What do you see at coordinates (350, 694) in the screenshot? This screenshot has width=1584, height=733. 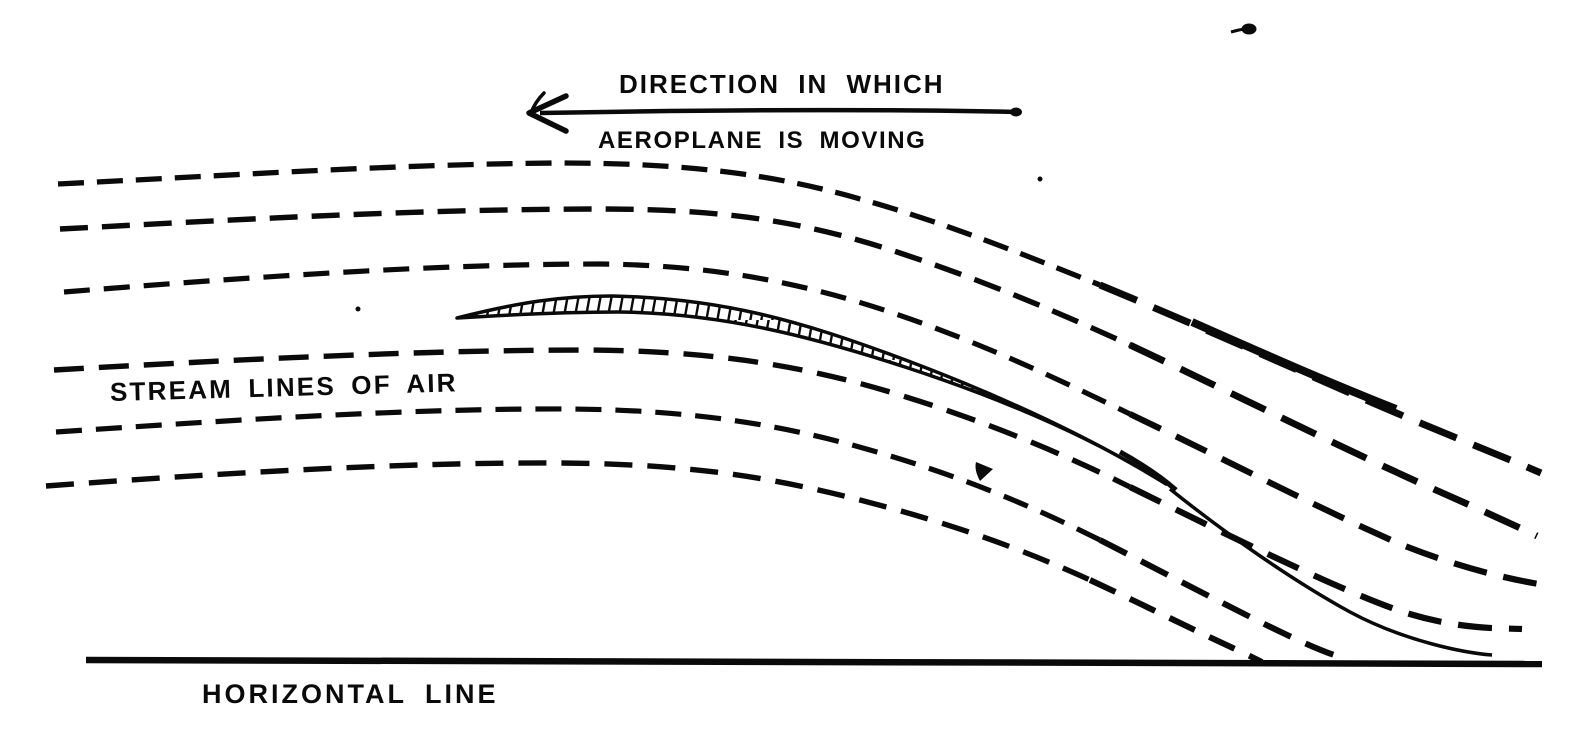 I see `horizontal-line-label: HORIZONTAL LINE` at bounding box center [350, 694].